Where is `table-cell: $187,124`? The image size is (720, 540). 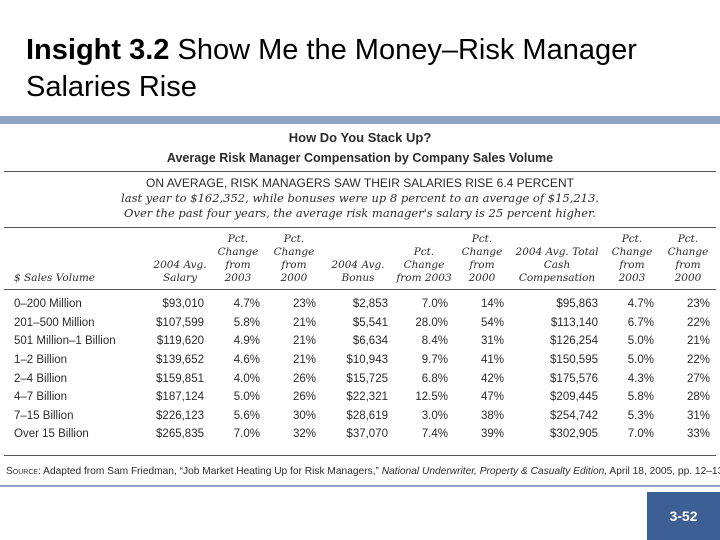 table-cell: $187,124 is located at coordinates (180, 397).